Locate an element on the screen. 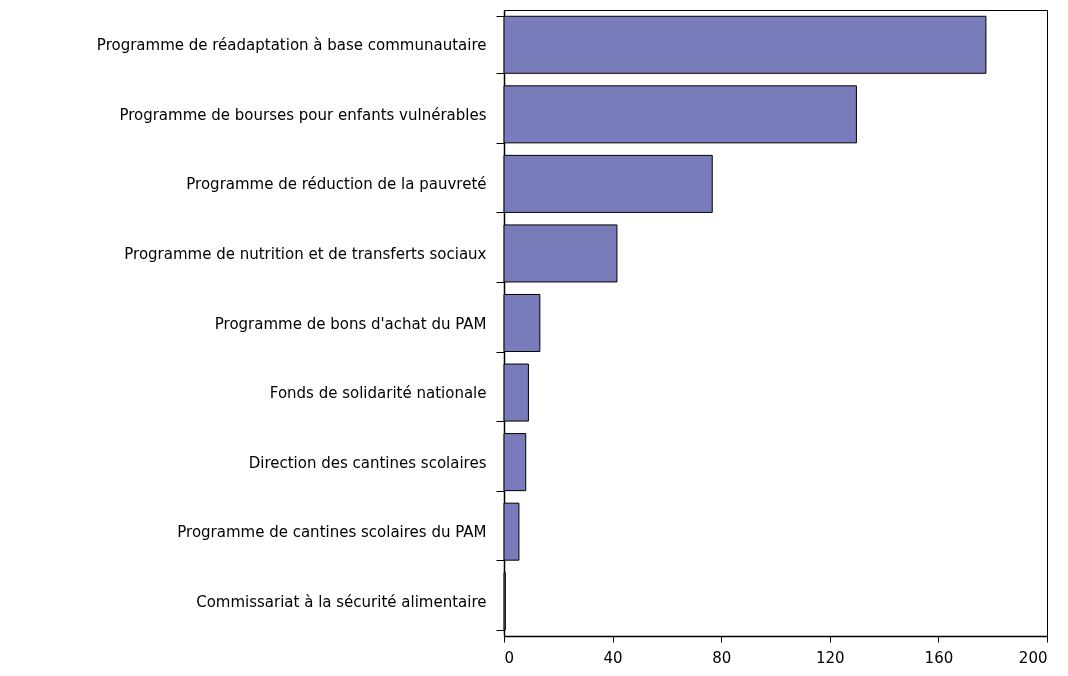 This screenshot has height=676, width=1068. y-tick-label: Commissariat à la sécurité alimentaire is located at coordinates (341, 601).